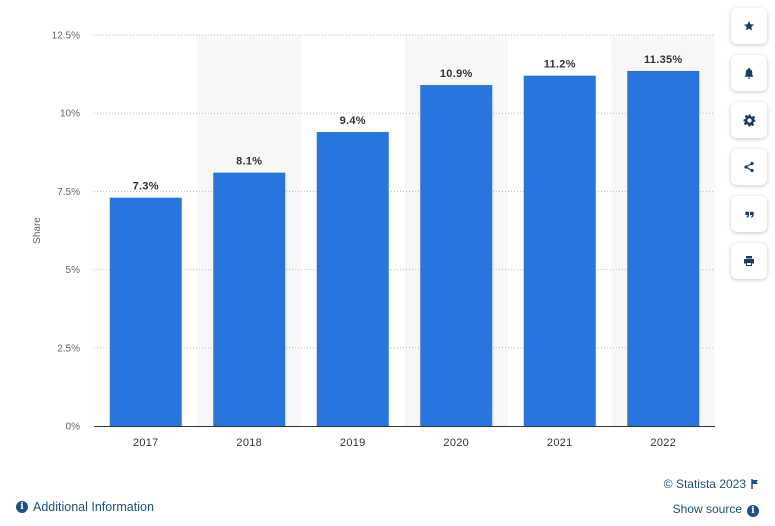 This screenshot has height=526, width=775. What do you see at coordinates (73, 427) in the screenshot?
I see `y-tick-label: 0%` at bounding box center [73, 427].